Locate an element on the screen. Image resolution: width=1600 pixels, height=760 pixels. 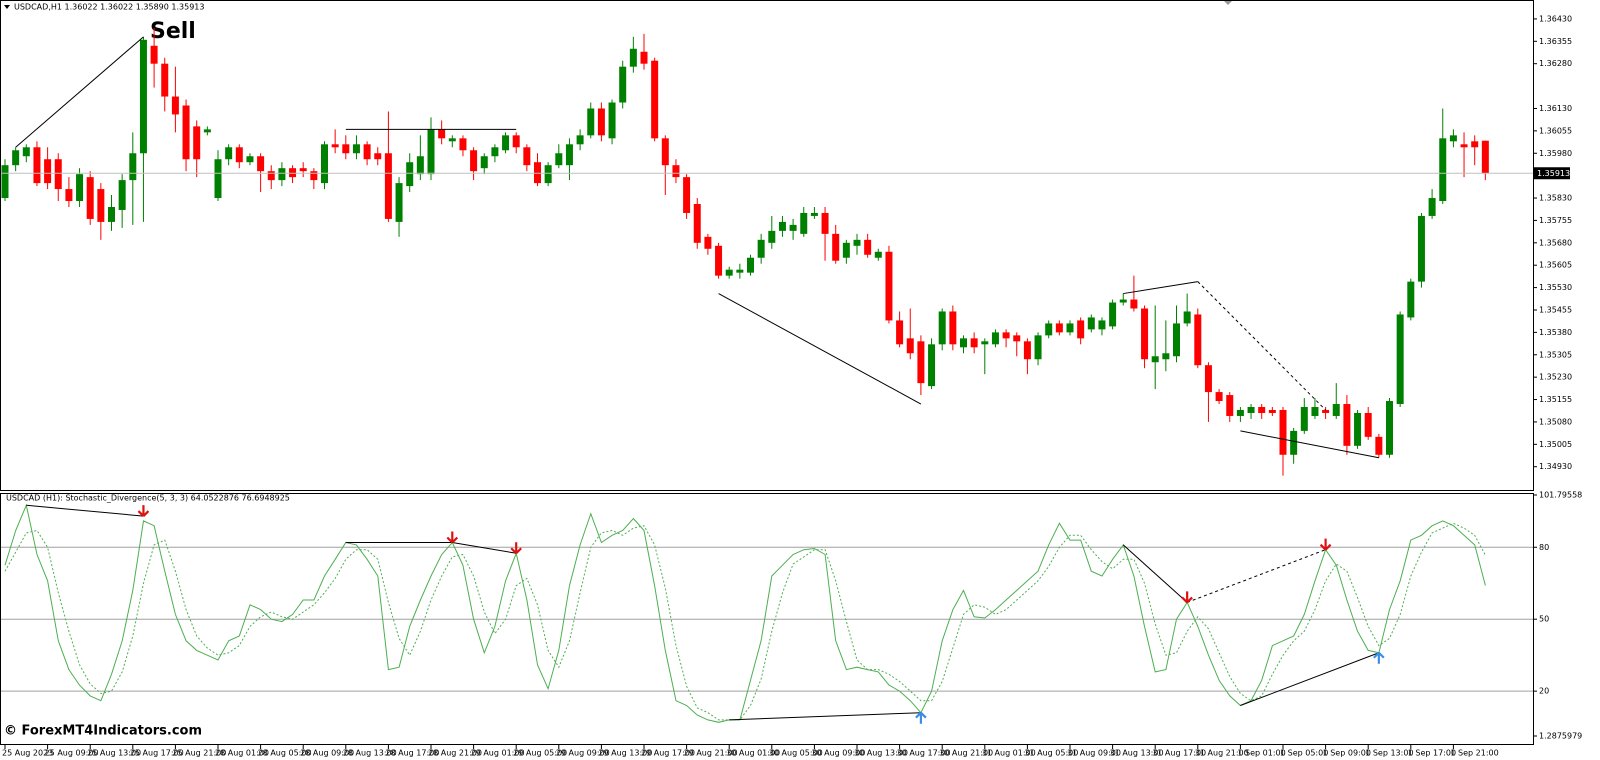
y-tick-label: 1.35305 is located at coordinates (1555, 354).